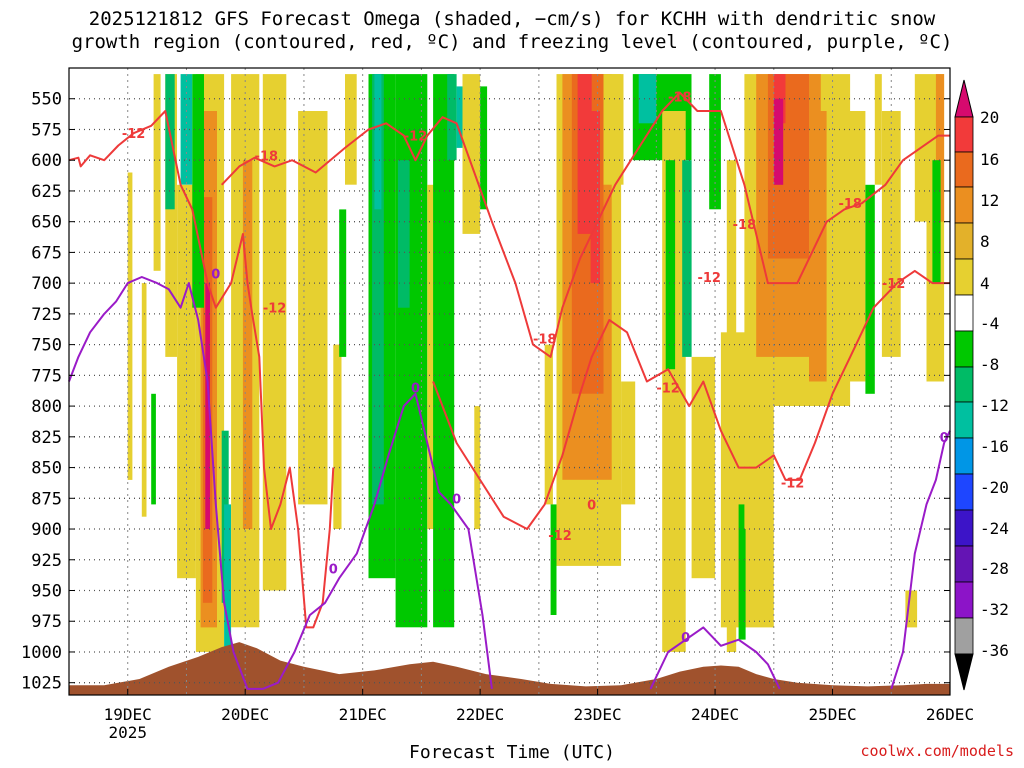 This screenshot has height=768, width=1024. What do you see at coordinates (937, 751) in the screenshot?
I see `credit-label: coolwx.com/models` at bounding box center [937, 751].